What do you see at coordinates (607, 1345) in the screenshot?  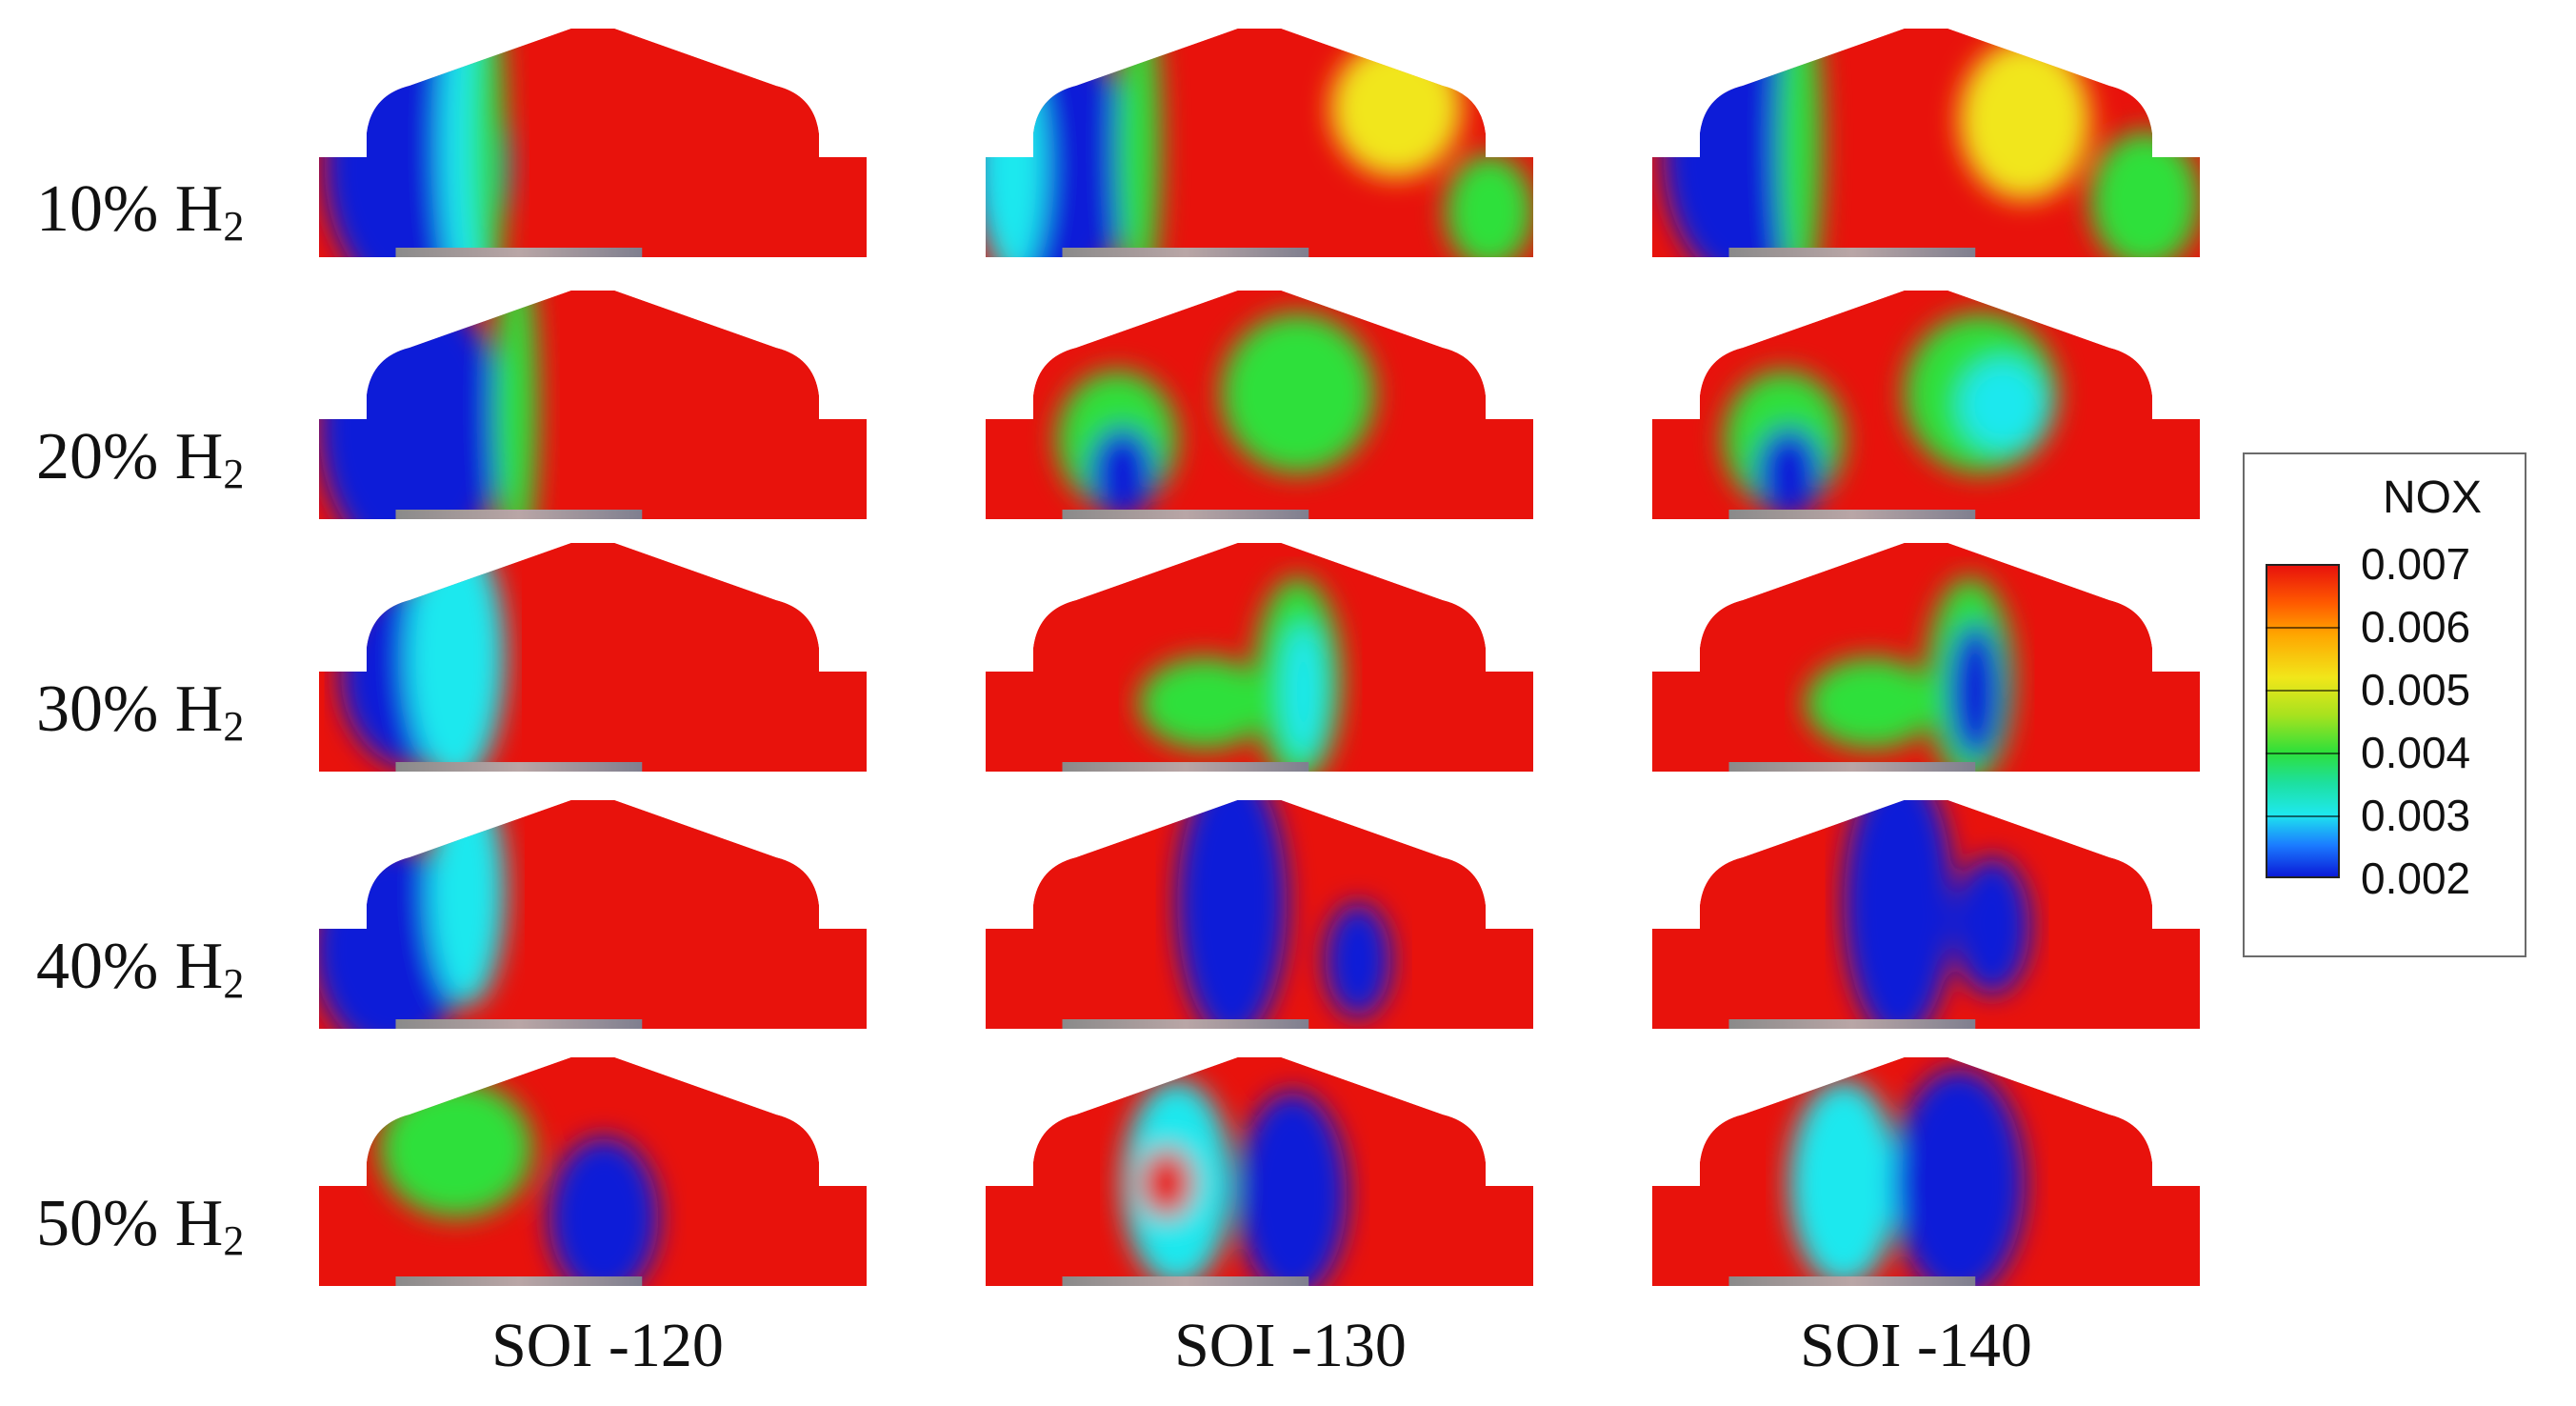 I see `column-label-soi-120: SOI -120` at bounding box center [607, 1345].